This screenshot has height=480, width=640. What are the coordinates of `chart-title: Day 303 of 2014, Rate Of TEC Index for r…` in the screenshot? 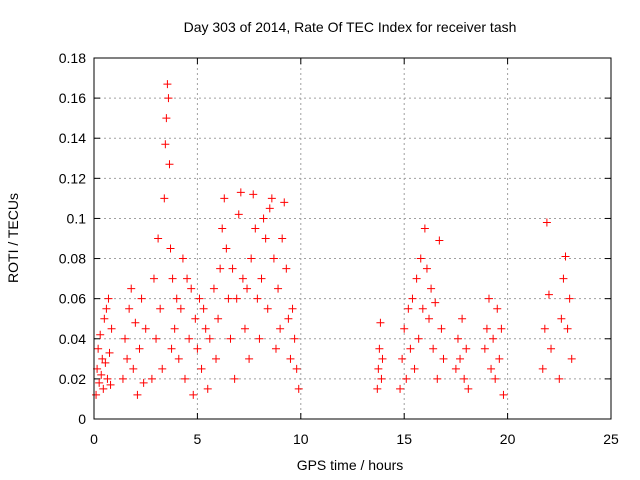 It's located at (350, 27).